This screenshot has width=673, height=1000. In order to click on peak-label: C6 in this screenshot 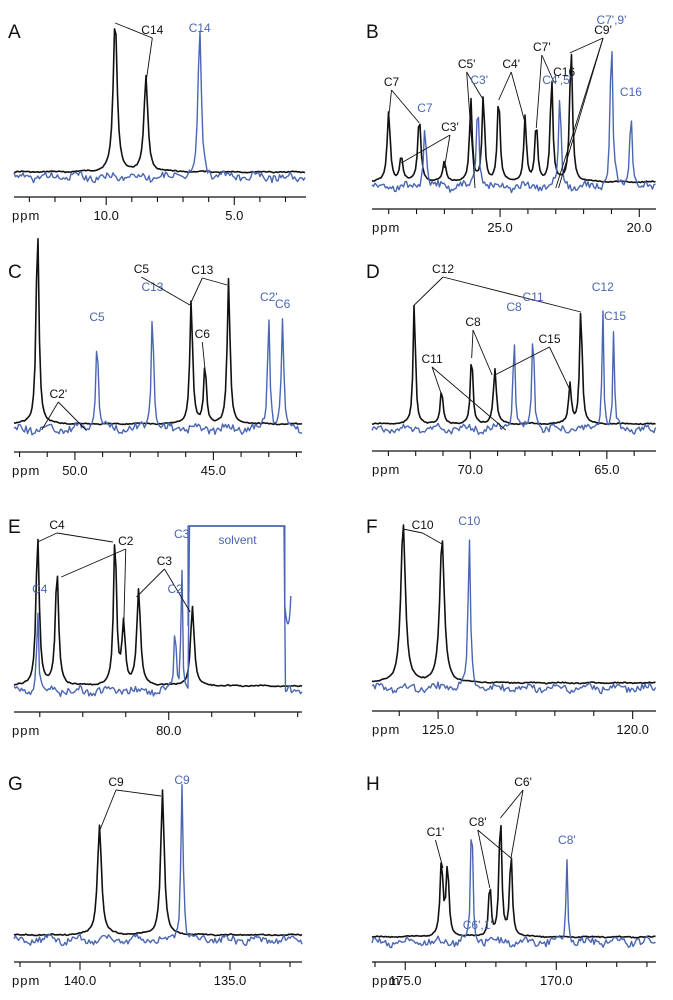, I will do `click(283, 304)`.